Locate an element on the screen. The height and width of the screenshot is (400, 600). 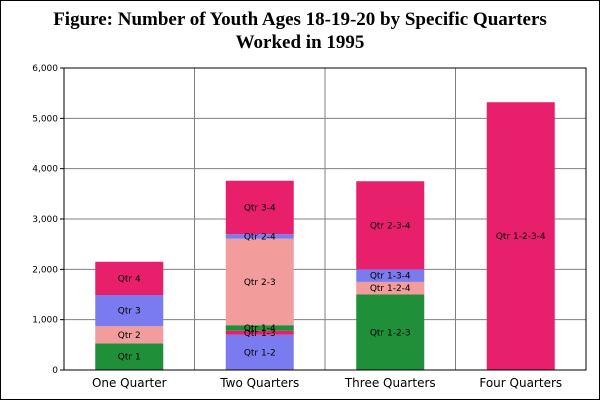
segment-label: Qtr 1-2-4 is located at coordinates (390, 289).